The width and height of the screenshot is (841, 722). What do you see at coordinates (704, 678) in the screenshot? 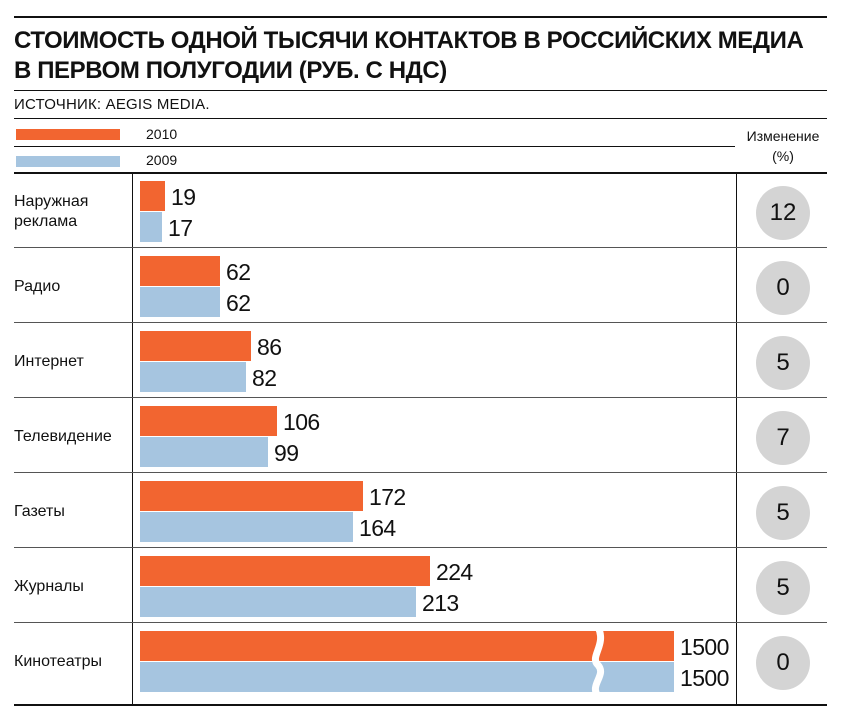
I see `value-label-2009-кинотеатры: 1500` at bounding box center [704, 678].